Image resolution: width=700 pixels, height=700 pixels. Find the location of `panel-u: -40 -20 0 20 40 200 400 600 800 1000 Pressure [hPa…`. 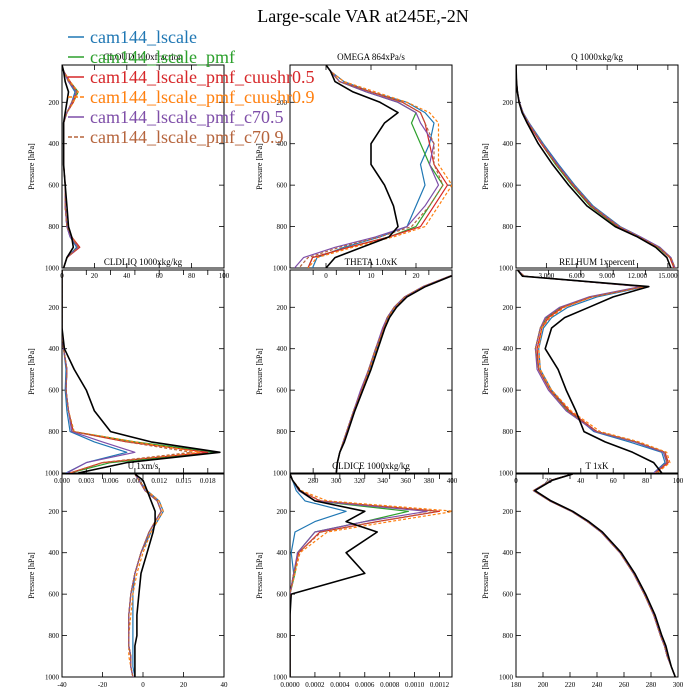

panel-u: -40 -20 0 20 40 200 400 600 800 1000 Pressure [hPa… is located at coordinates (127, 575).